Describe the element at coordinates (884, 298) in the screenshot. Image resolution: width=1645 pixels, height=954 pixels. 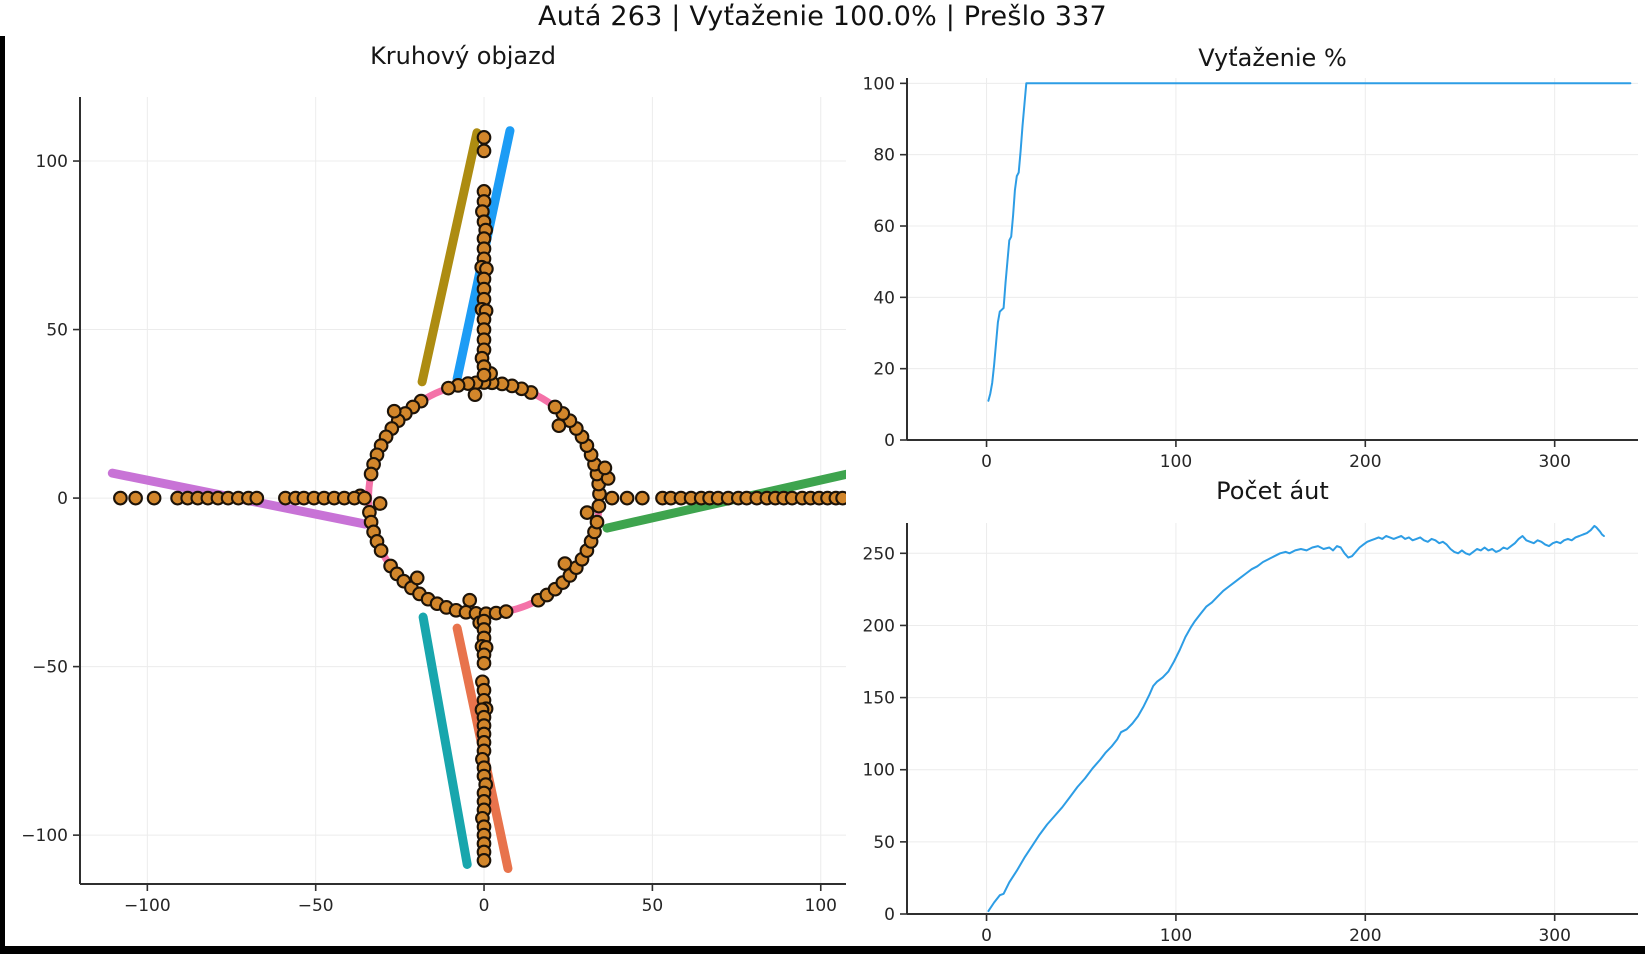
I see `y-tick-label: 40` at that location.